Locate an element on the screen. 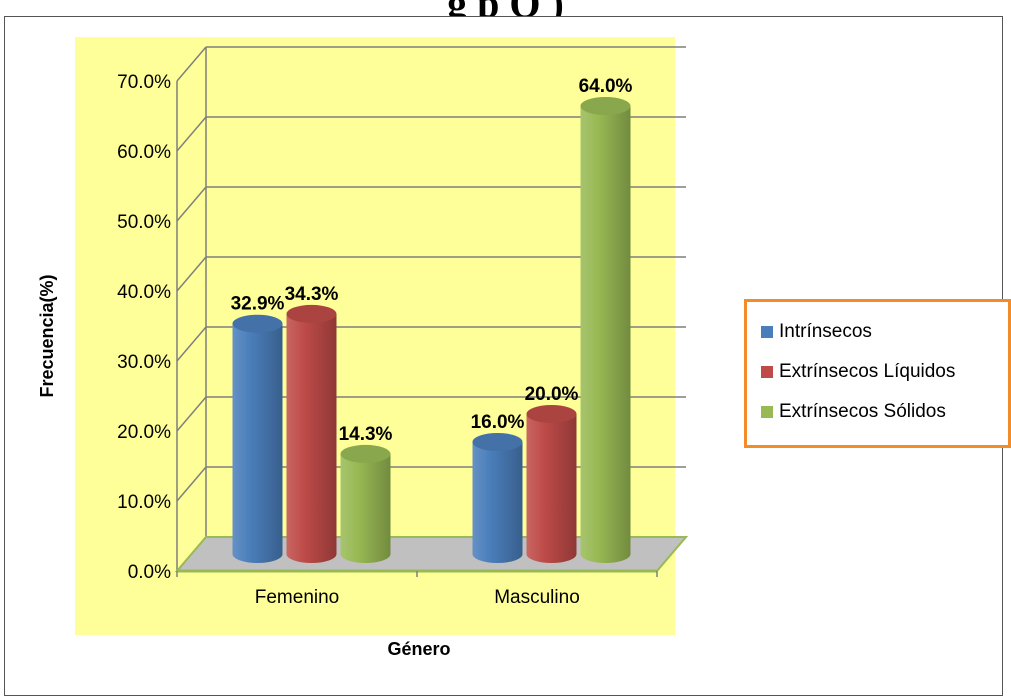 The height and width of the screenshot is (698, 1011). x-category-label: Femenino is located at coordinates (297, 597).